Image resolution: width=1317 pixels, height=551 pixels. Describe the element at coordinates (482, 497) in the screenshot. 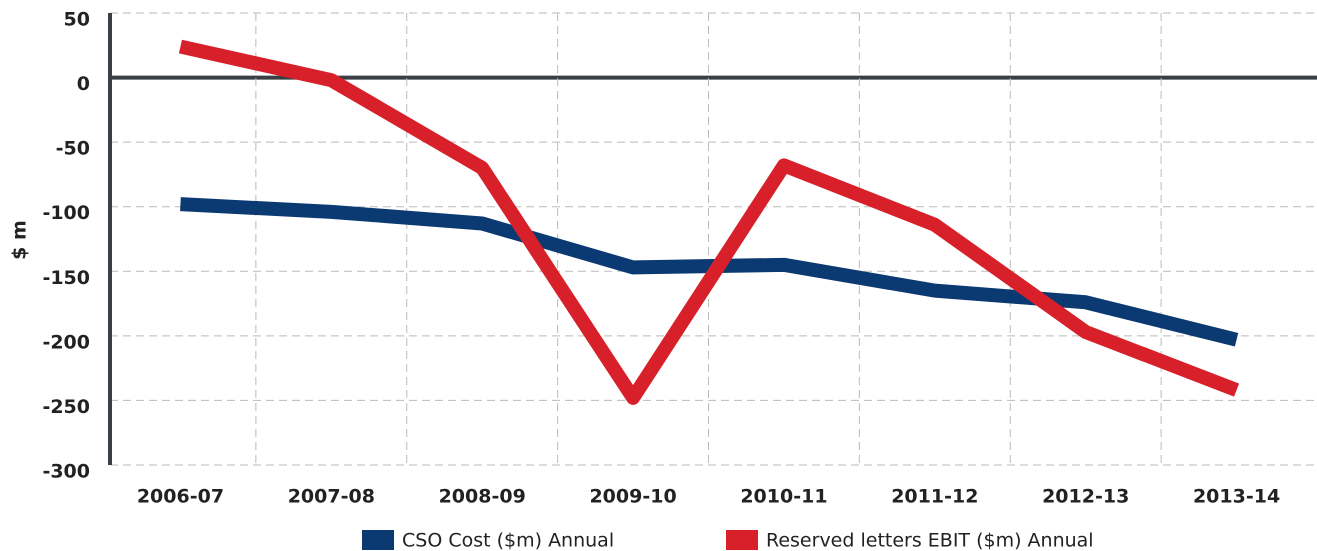

I see `x-tick-label: 2008-09` at that location.